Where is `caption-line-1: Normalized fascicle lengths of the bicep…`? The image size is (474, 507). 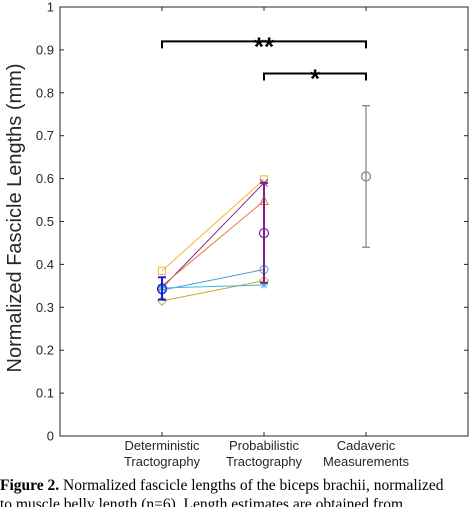
caption-line-1: Normalized fascicle lengths of the bicep… is located at coordinates (251, 485).